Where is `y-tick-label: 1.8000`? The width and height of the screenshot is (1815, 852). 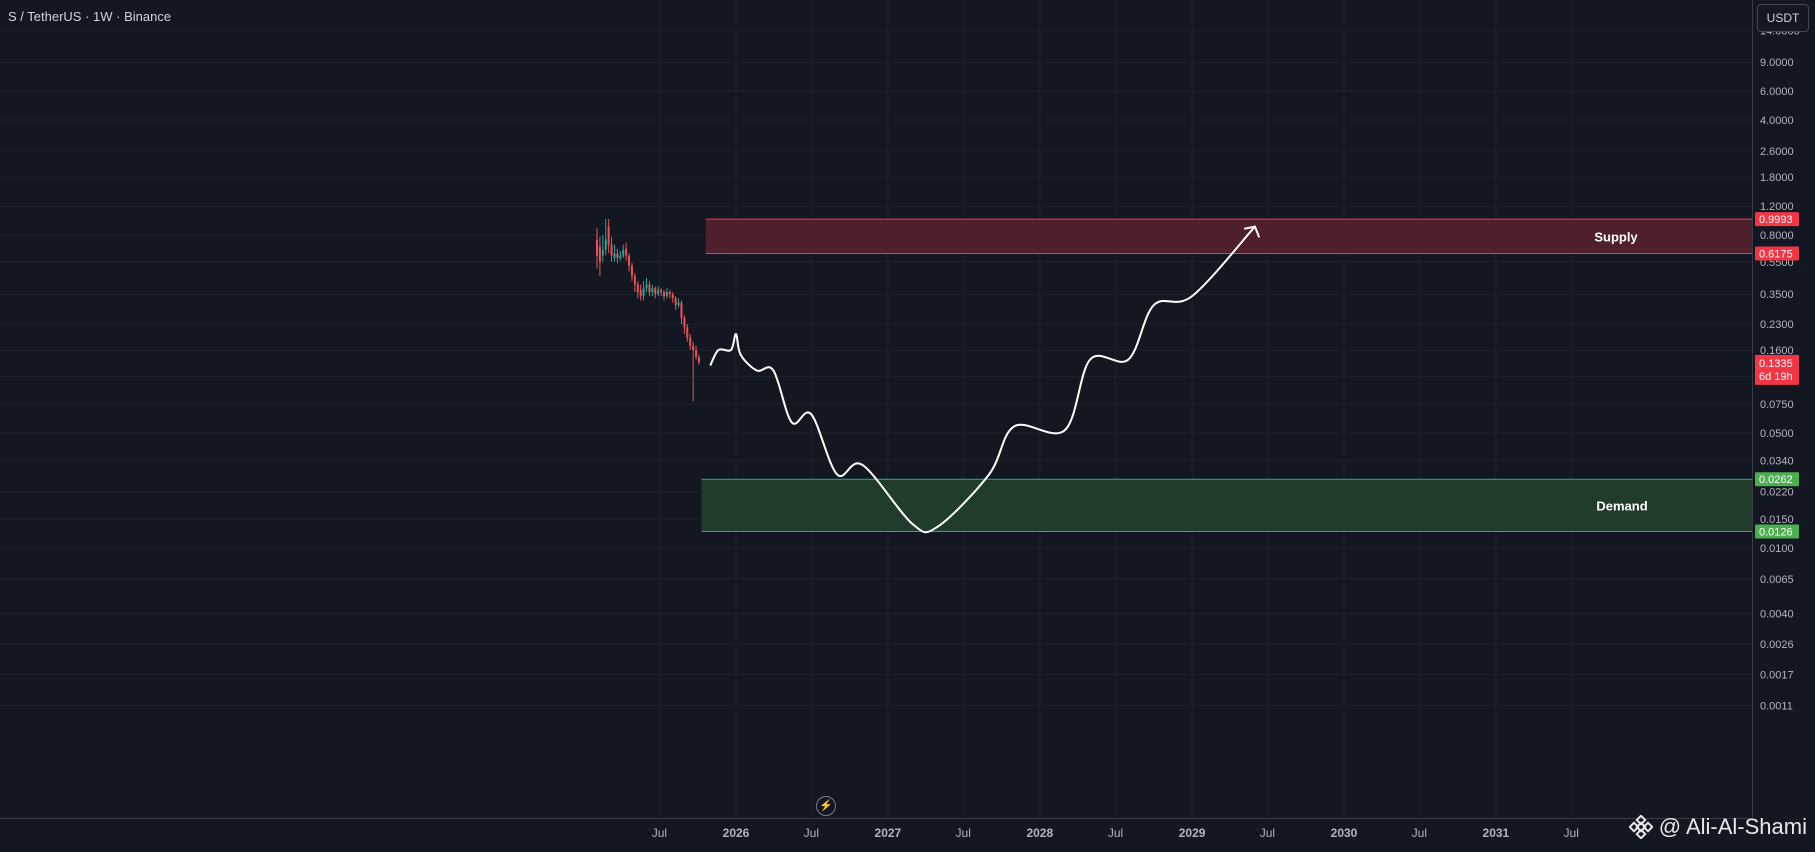
y-tick-label: 1.8000 is located at coordinates (1777, 178).